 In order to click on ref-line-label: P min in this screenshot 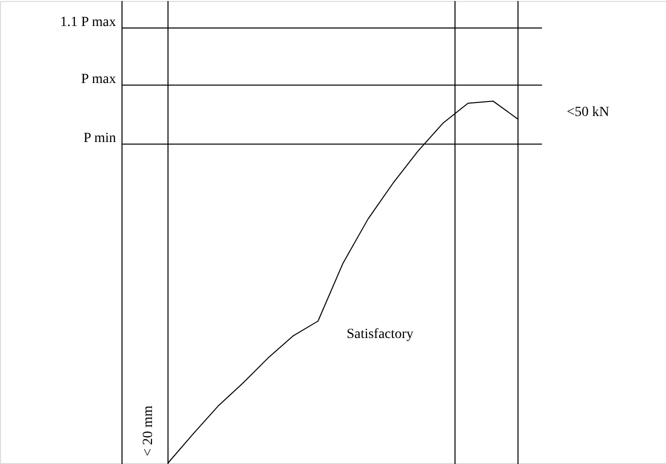, I will do `click(99, 138)`.